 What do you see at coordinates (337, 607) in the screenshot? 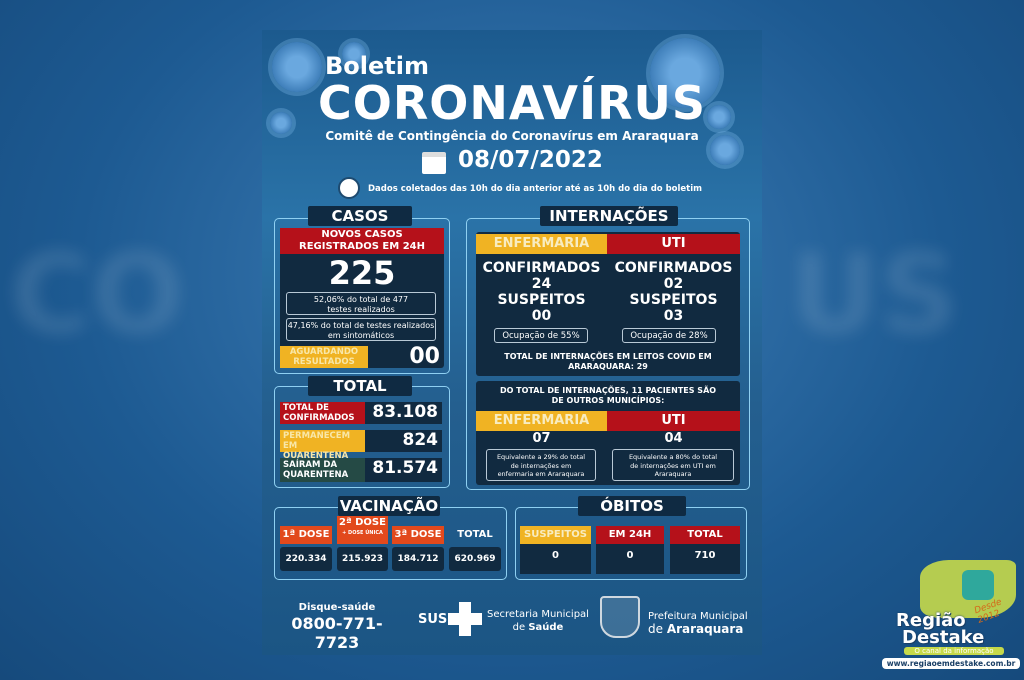
I see `phone-label: Disque-saúde` at bounding box center [337, 607].